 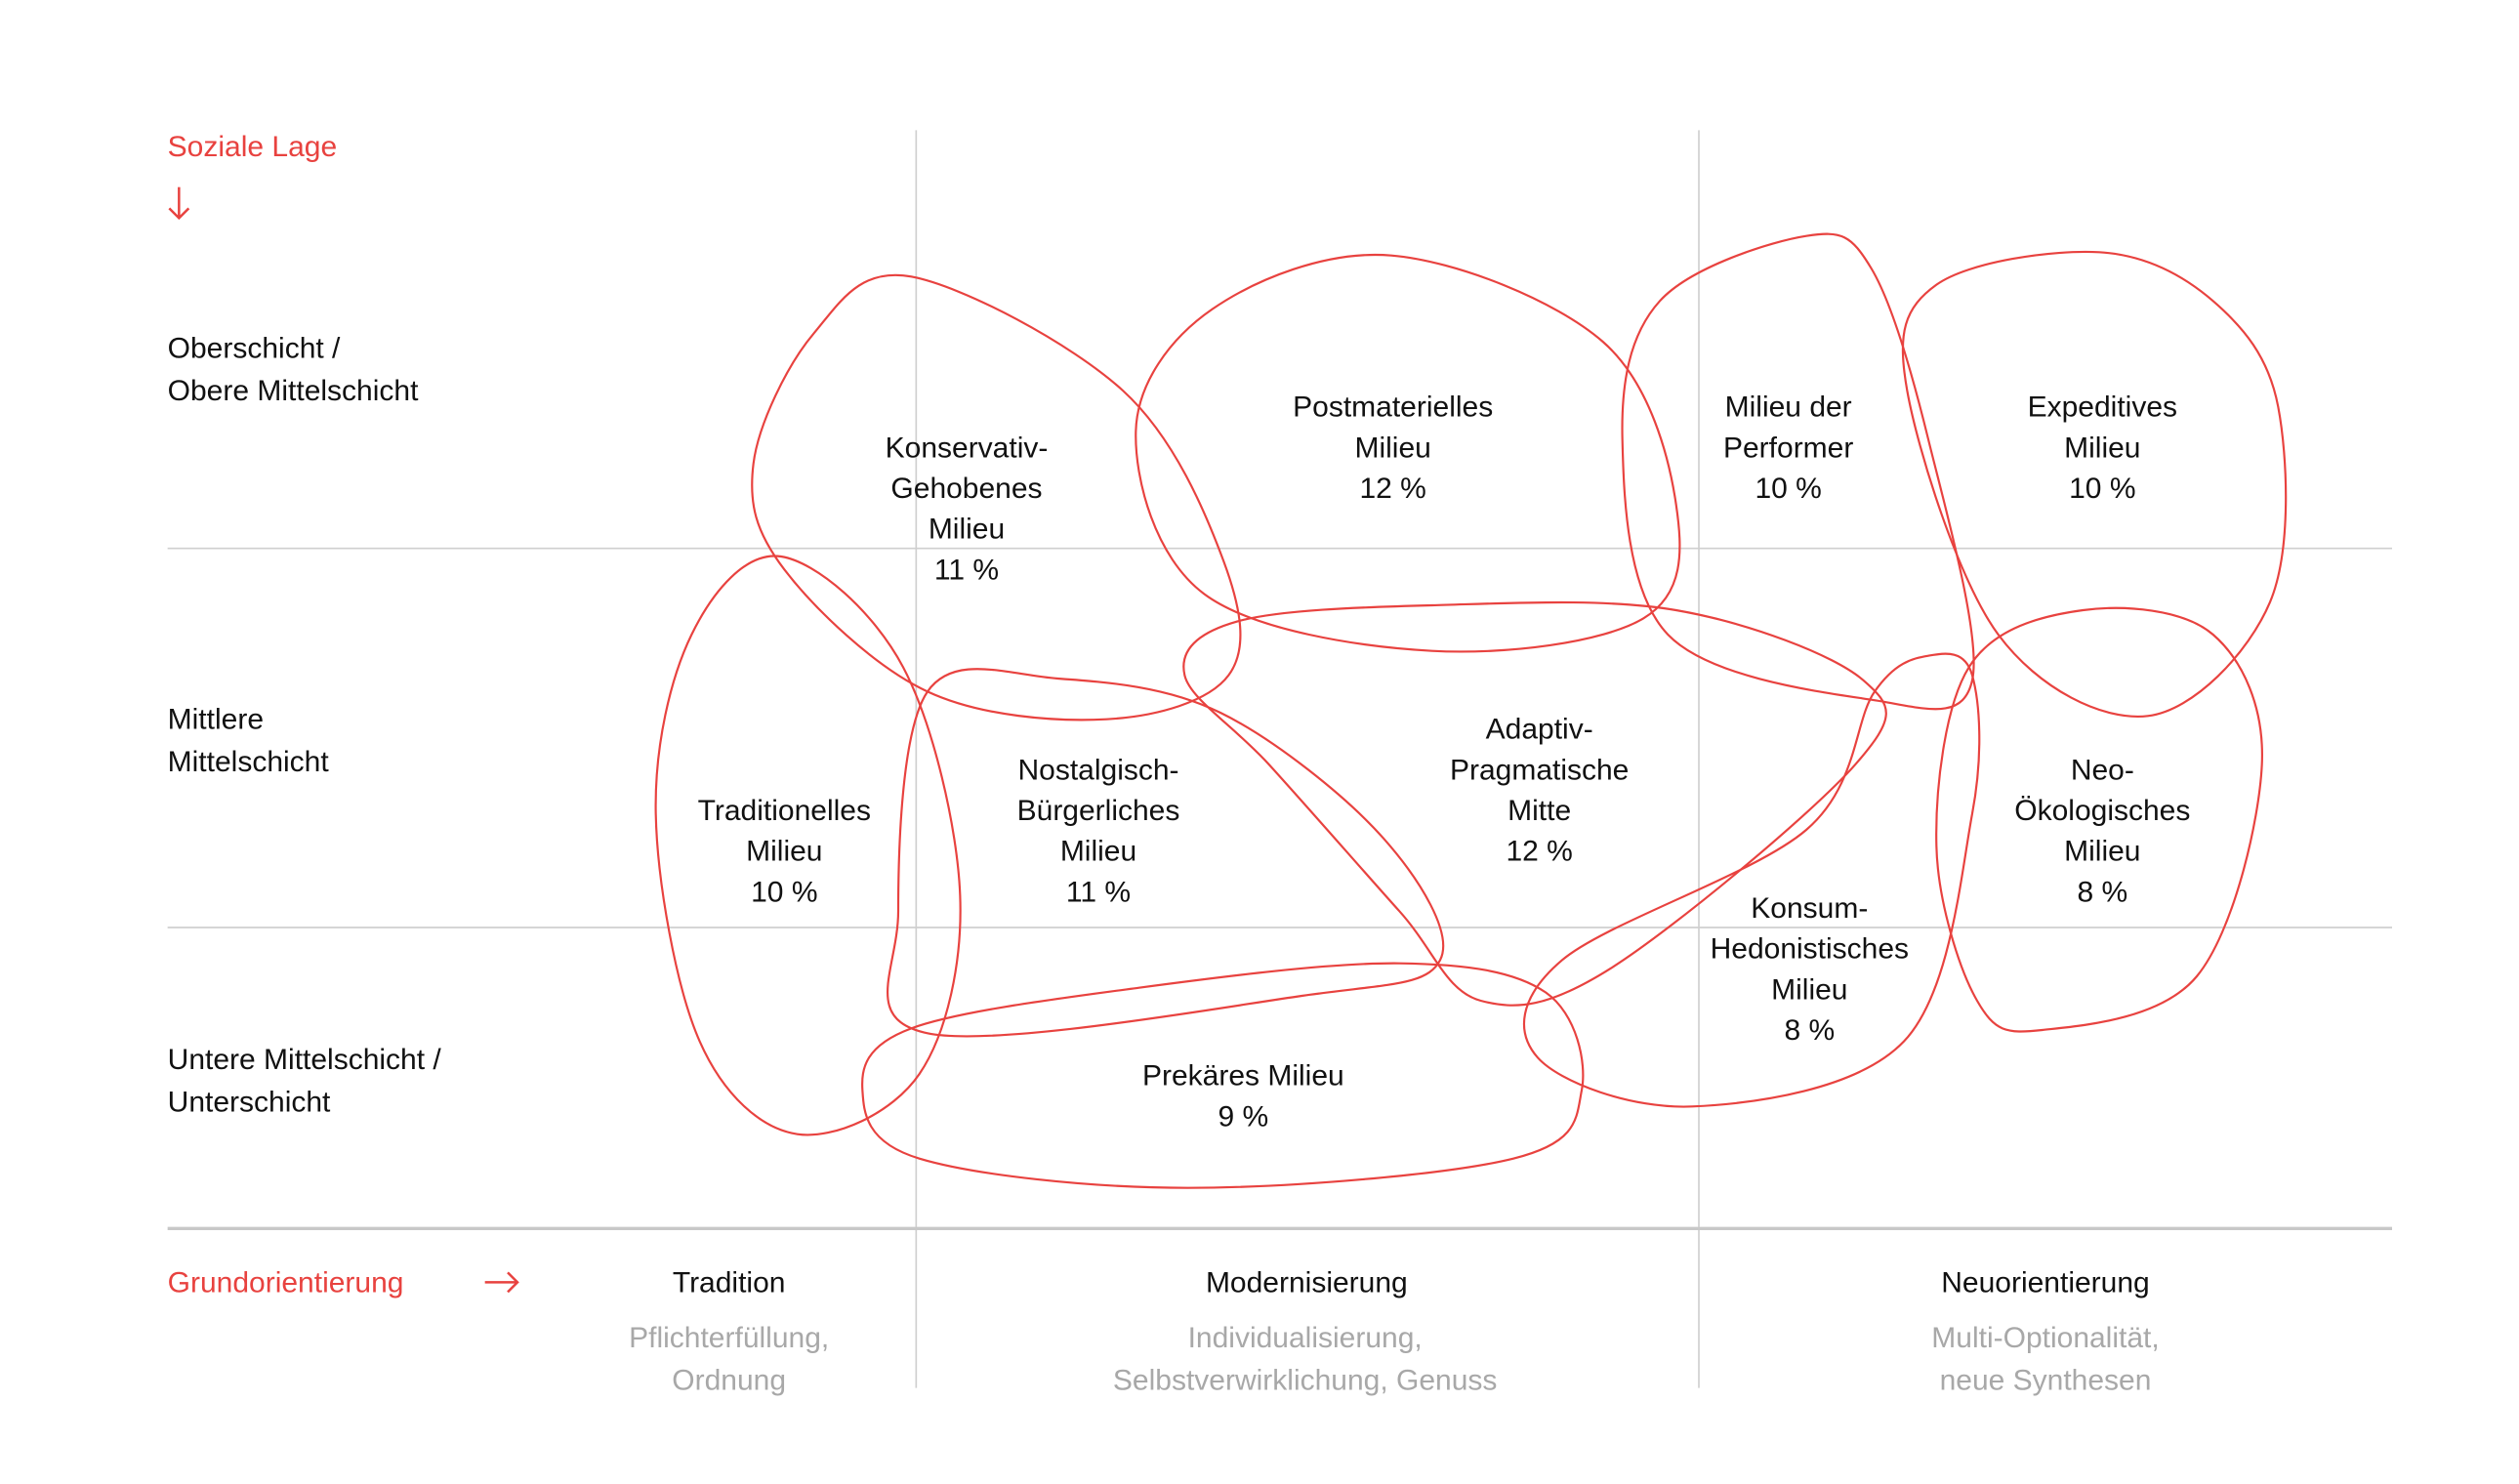 What do you see at coordinates (179, 204) in the screenshot?
I see `down-arrow-icon` at bounding box center [179, 204].